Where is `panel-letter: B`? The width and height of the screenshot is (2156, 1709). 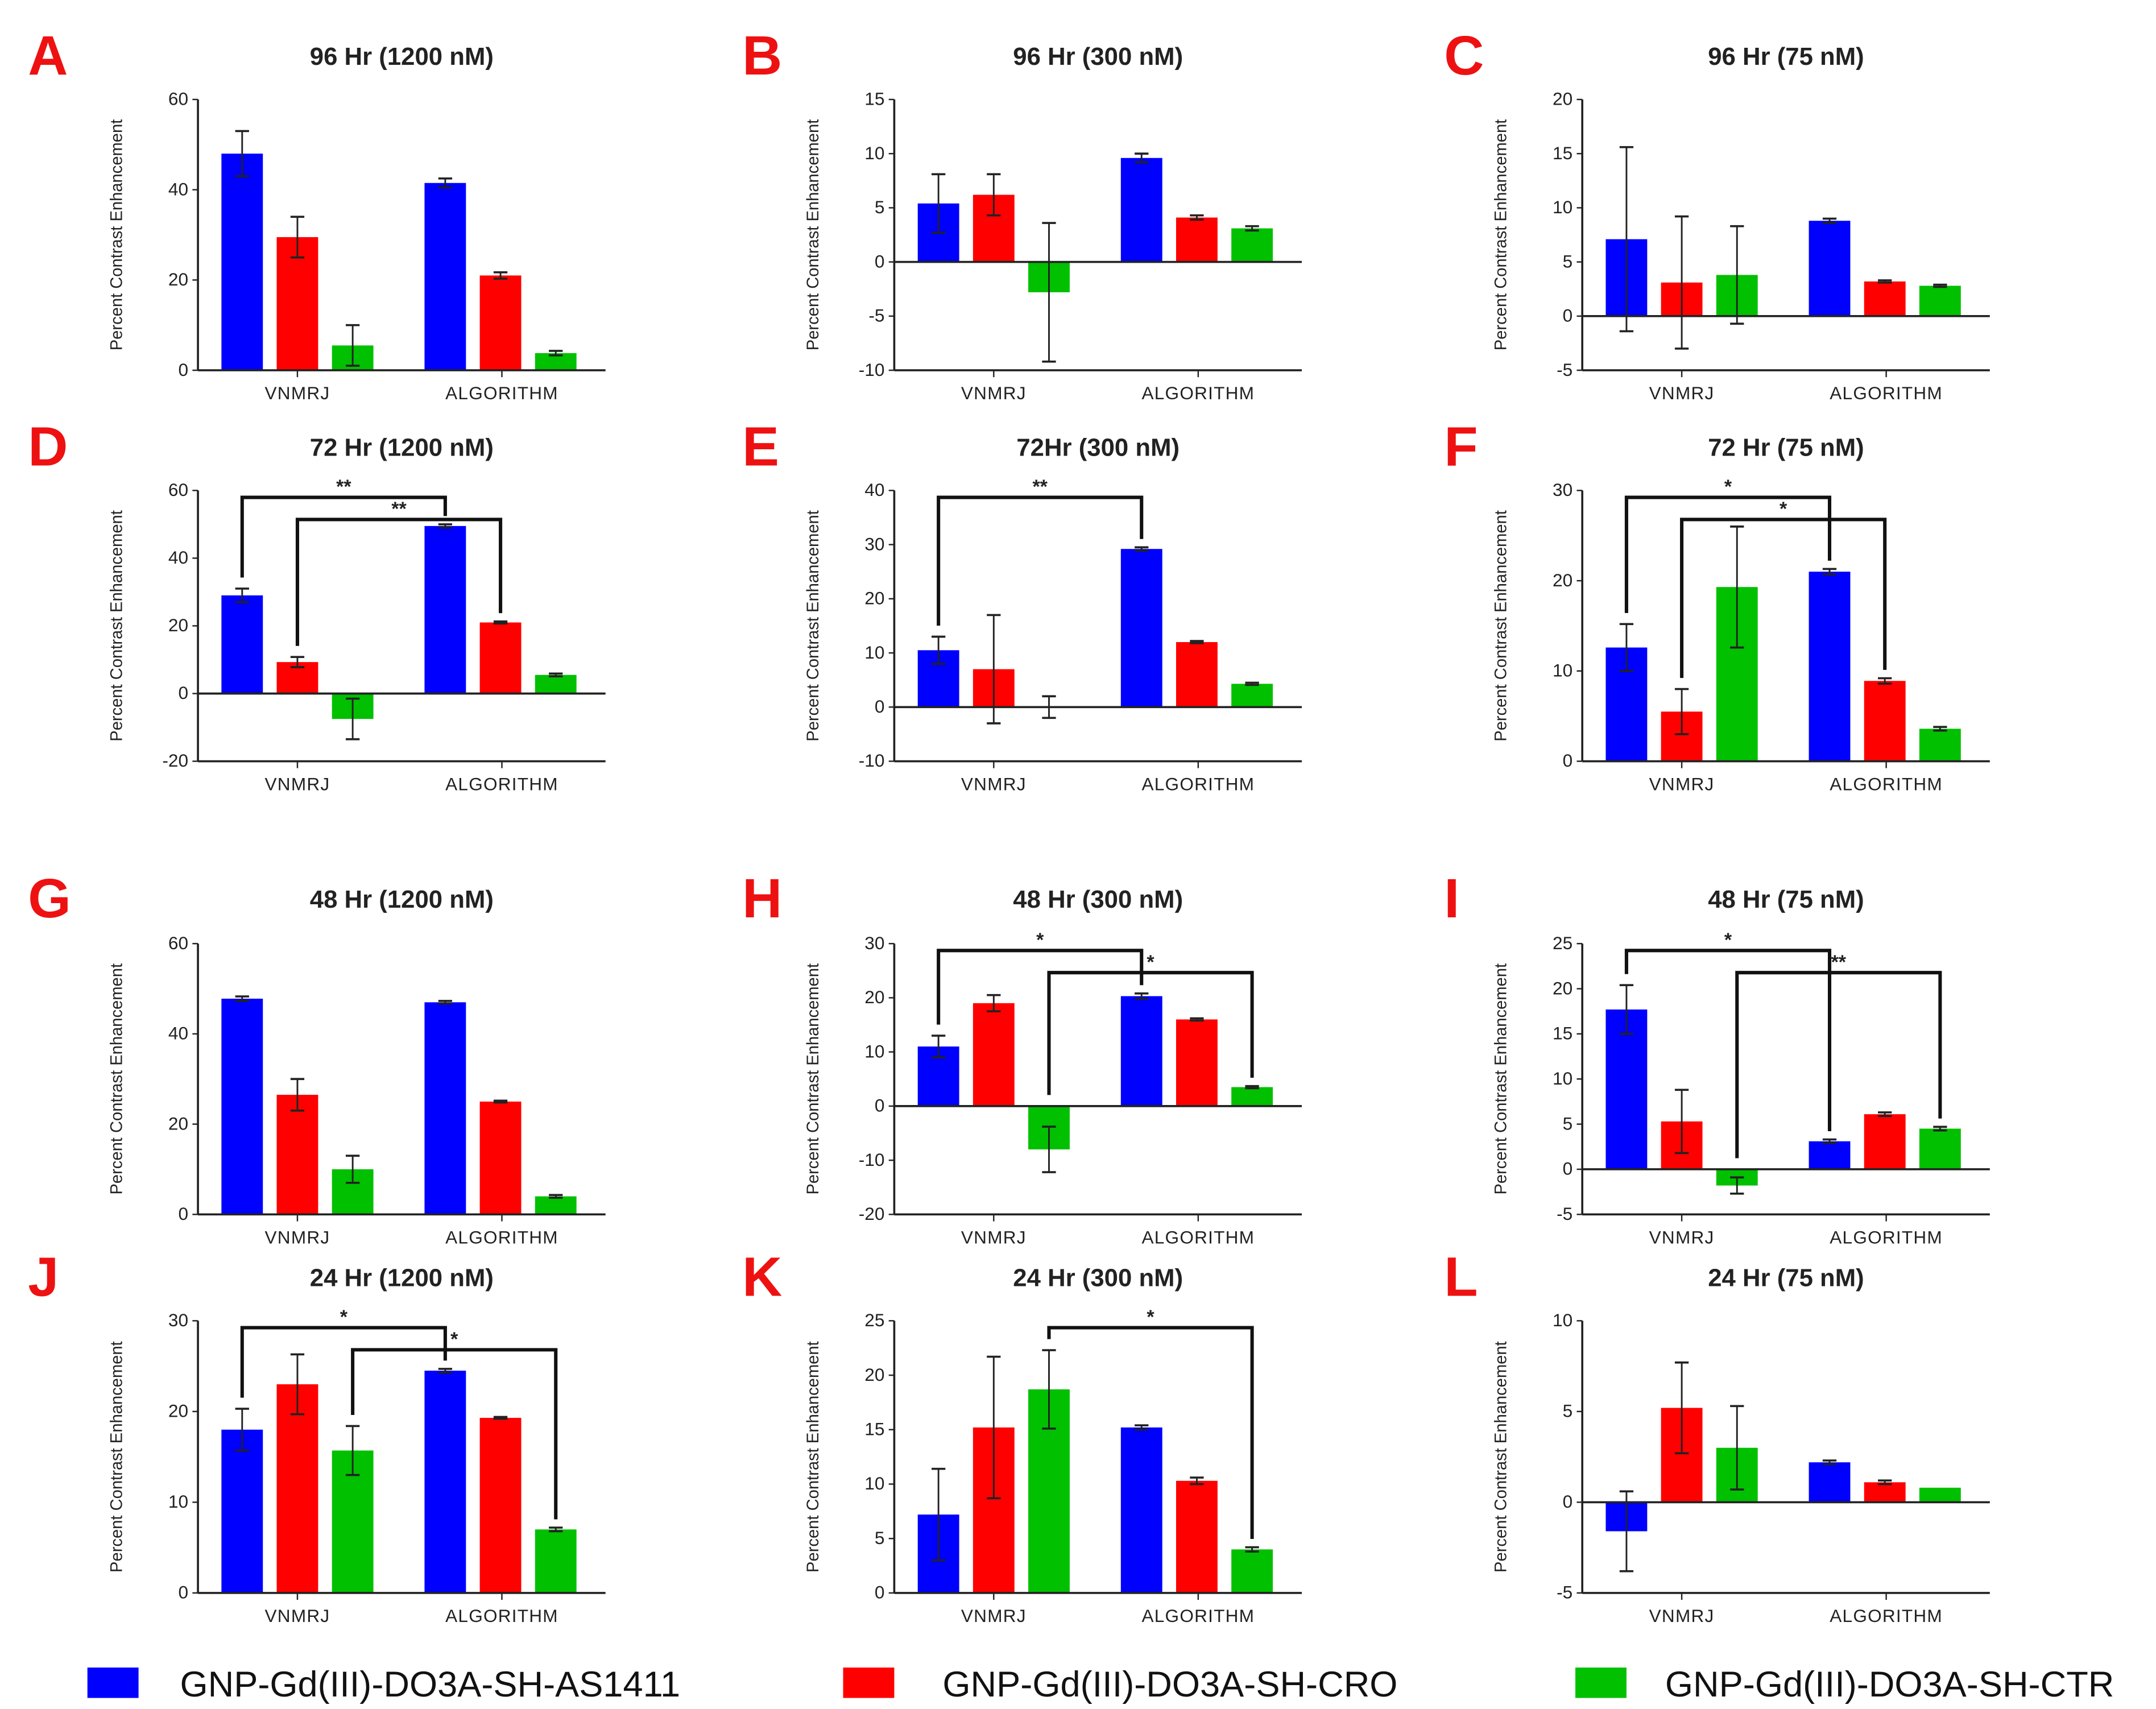
panel-letter: B is located at coordinates (762, 55).